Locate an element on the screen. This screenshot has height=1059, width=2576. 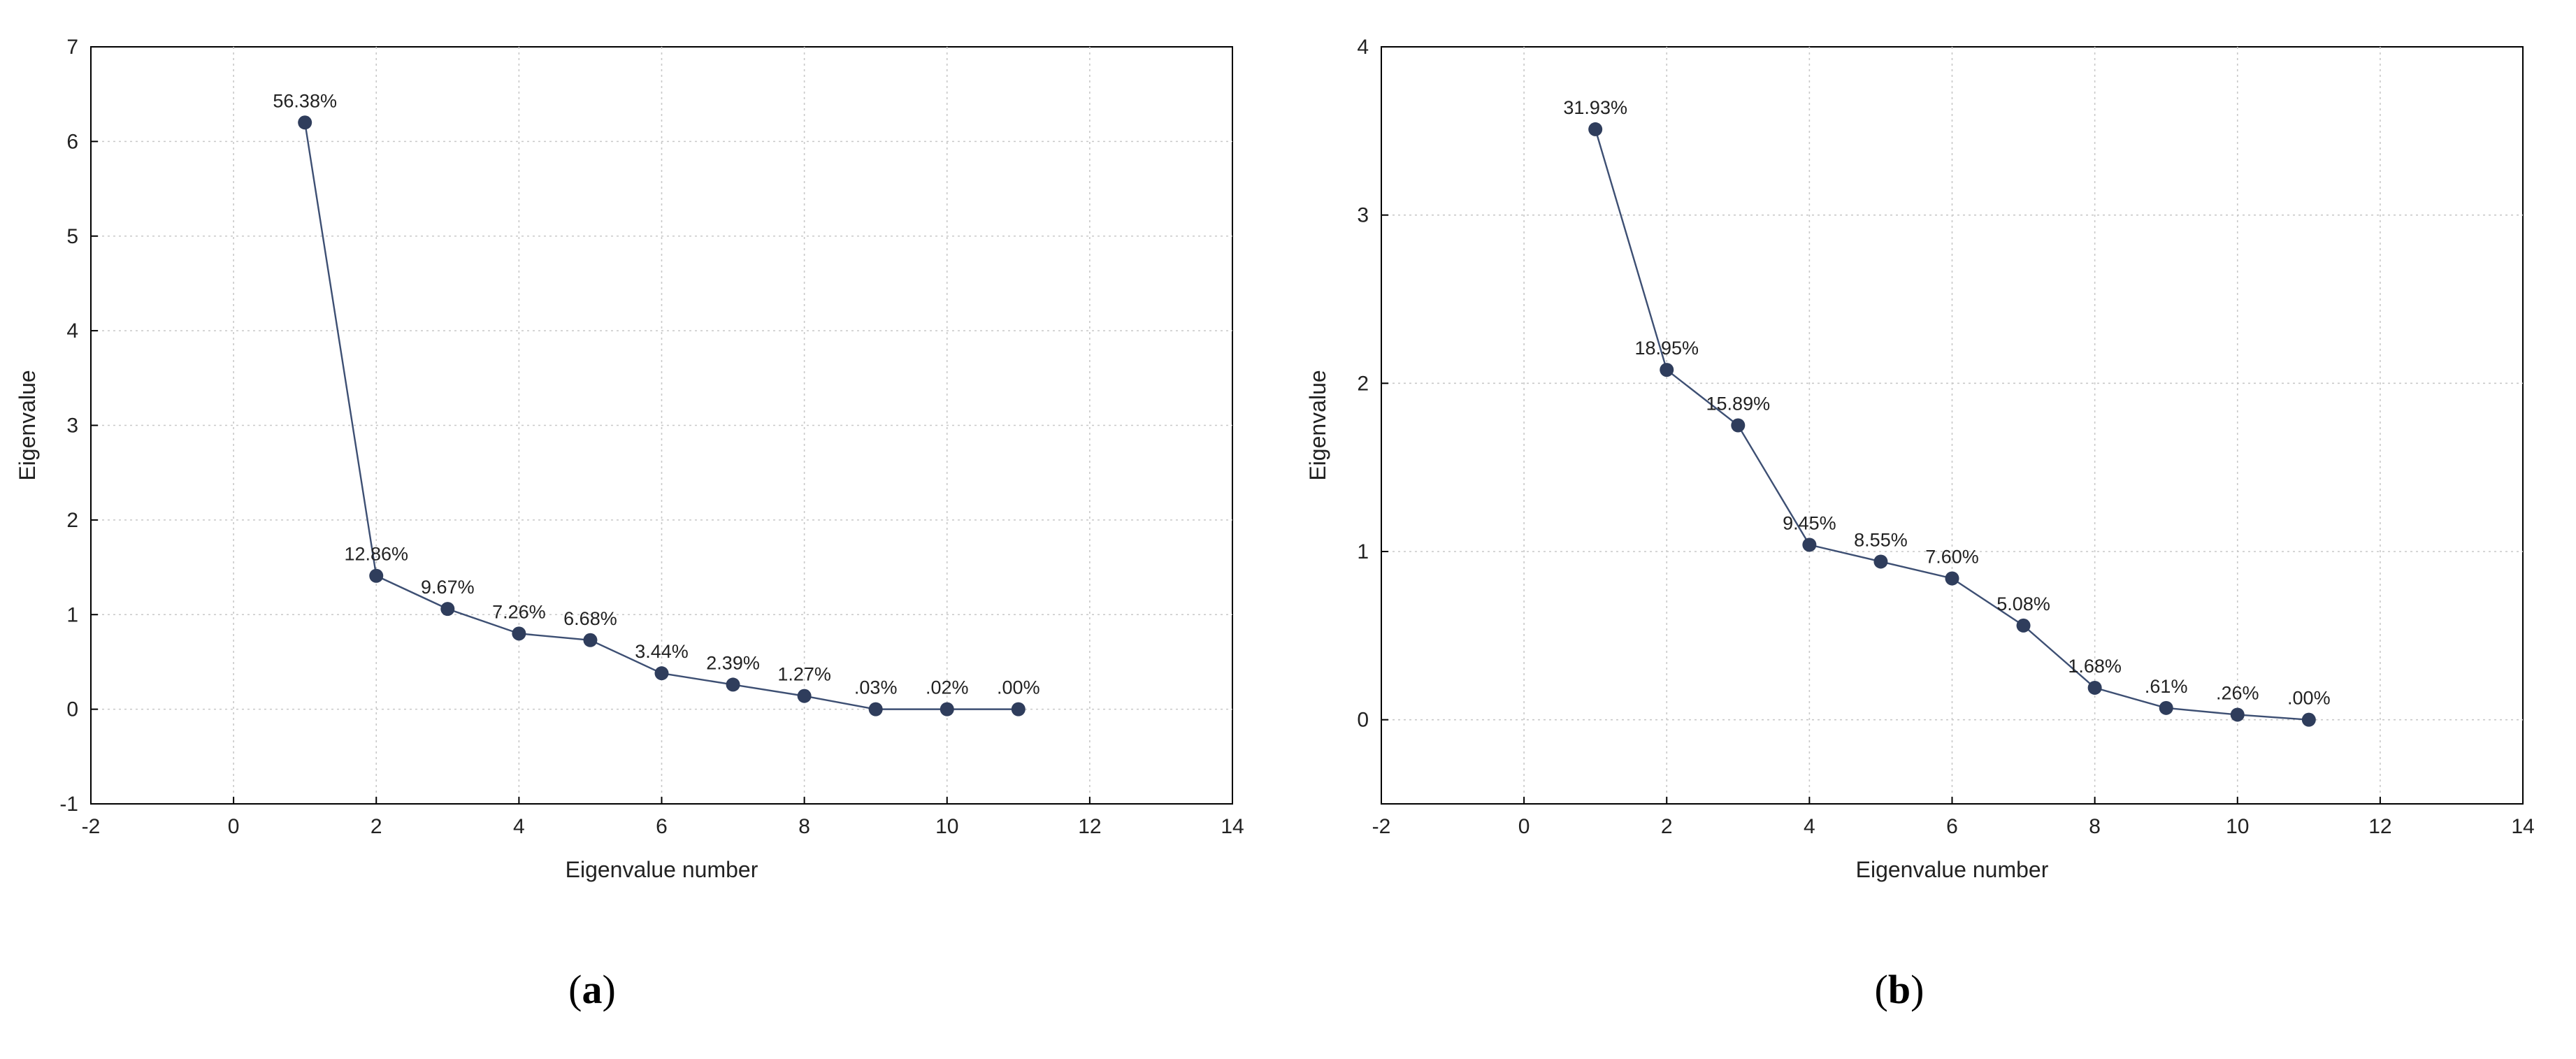
data-label: 9.67% is located at coordinates (448, 587).